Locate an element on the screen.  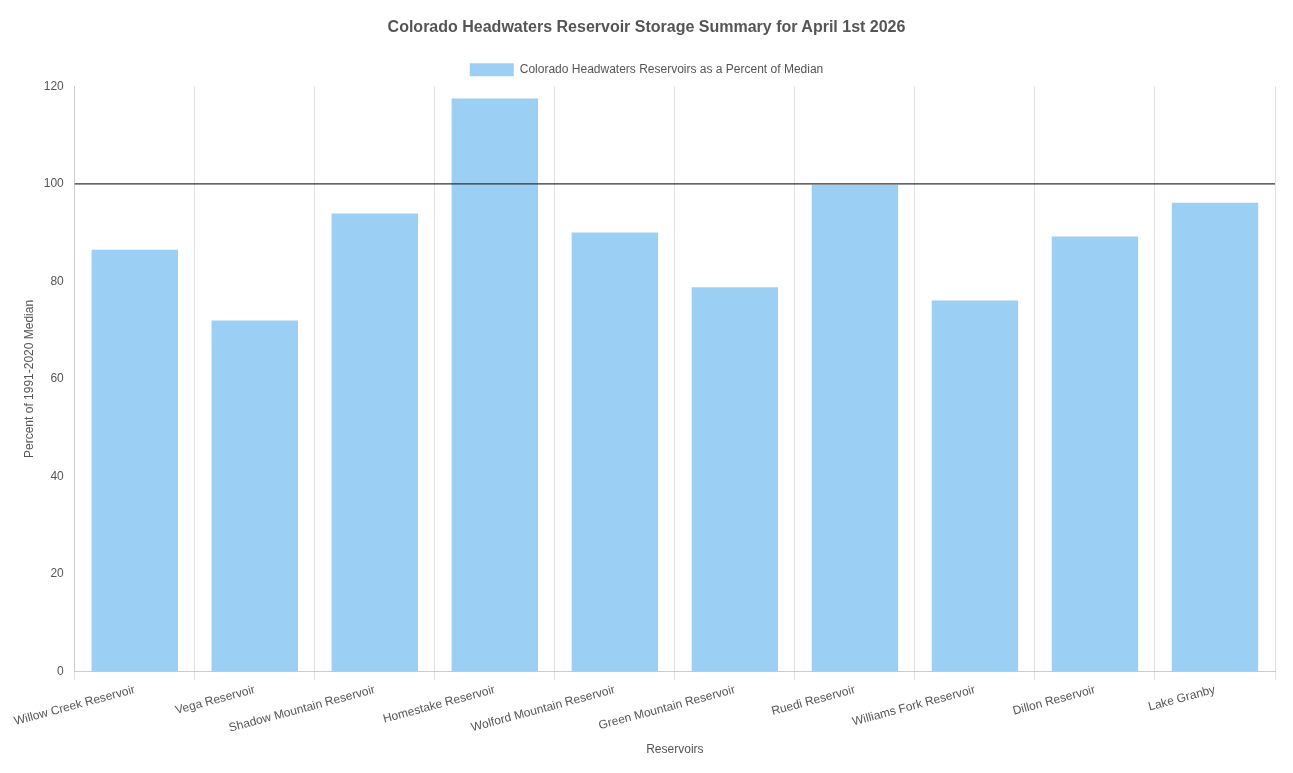
y-tick-label: 40 is located at coordinates (57, 475).